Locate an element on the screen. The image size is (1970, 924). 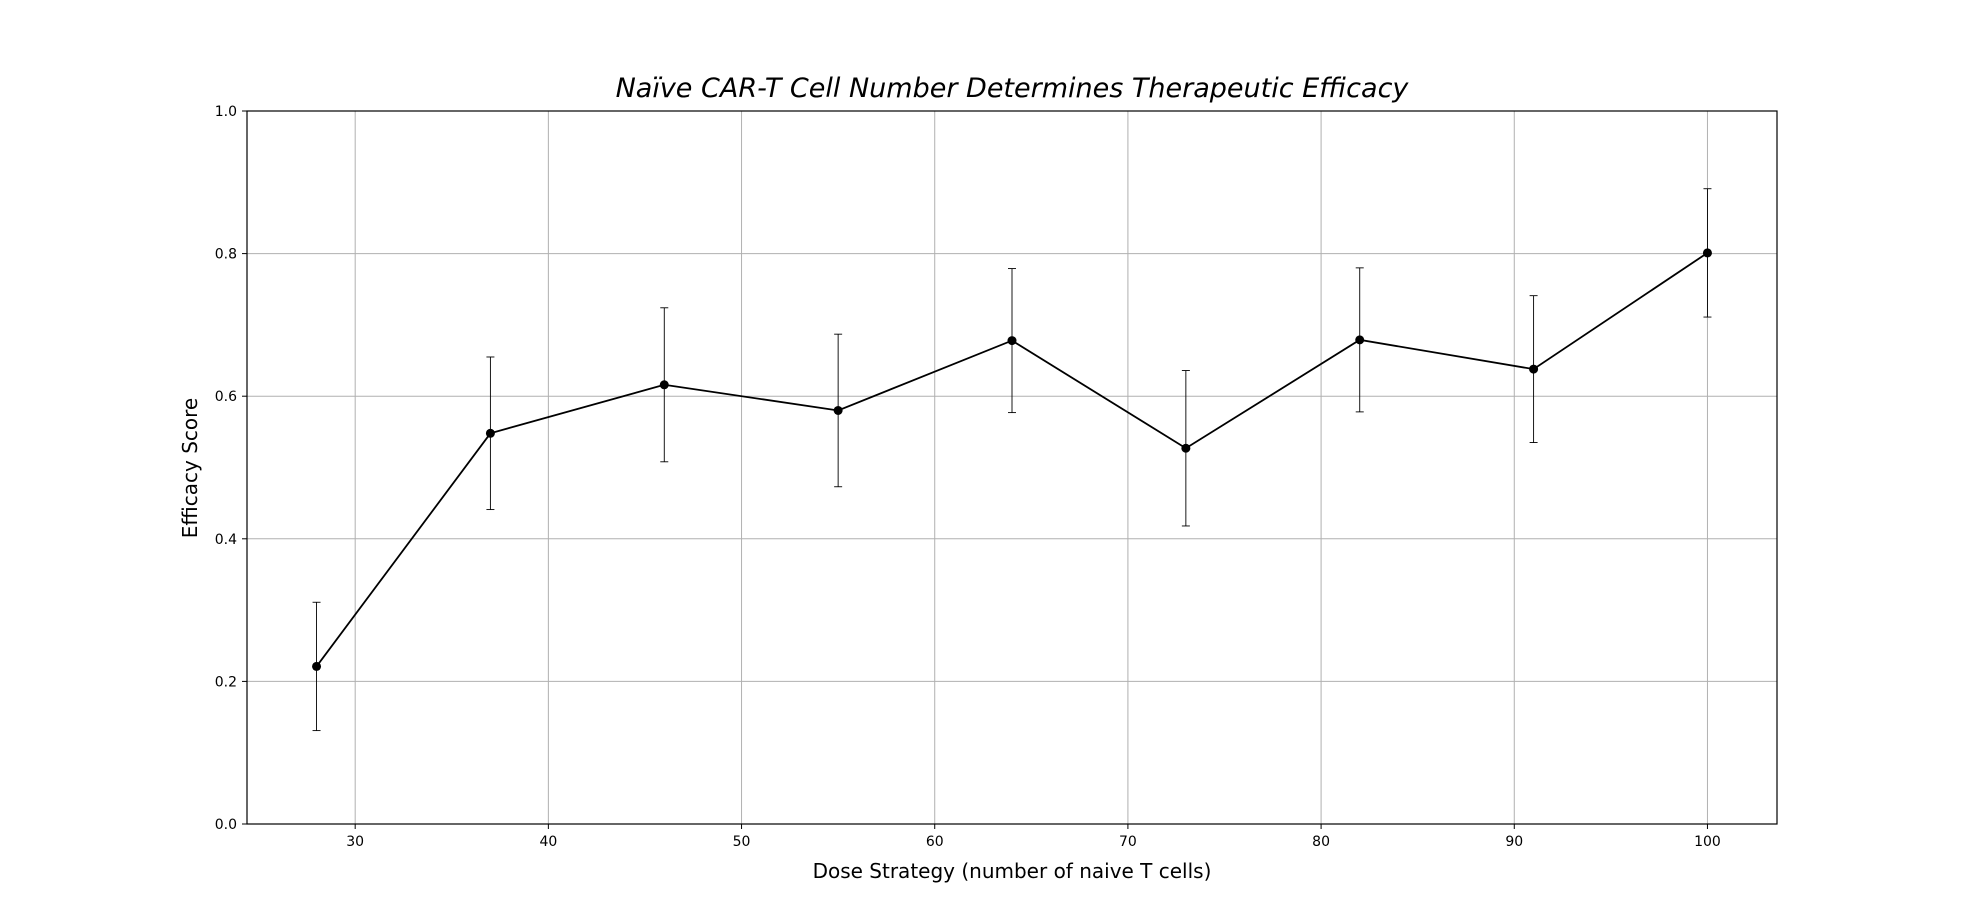
x-tick-label: 100 is located at coordinates (1707, 842).